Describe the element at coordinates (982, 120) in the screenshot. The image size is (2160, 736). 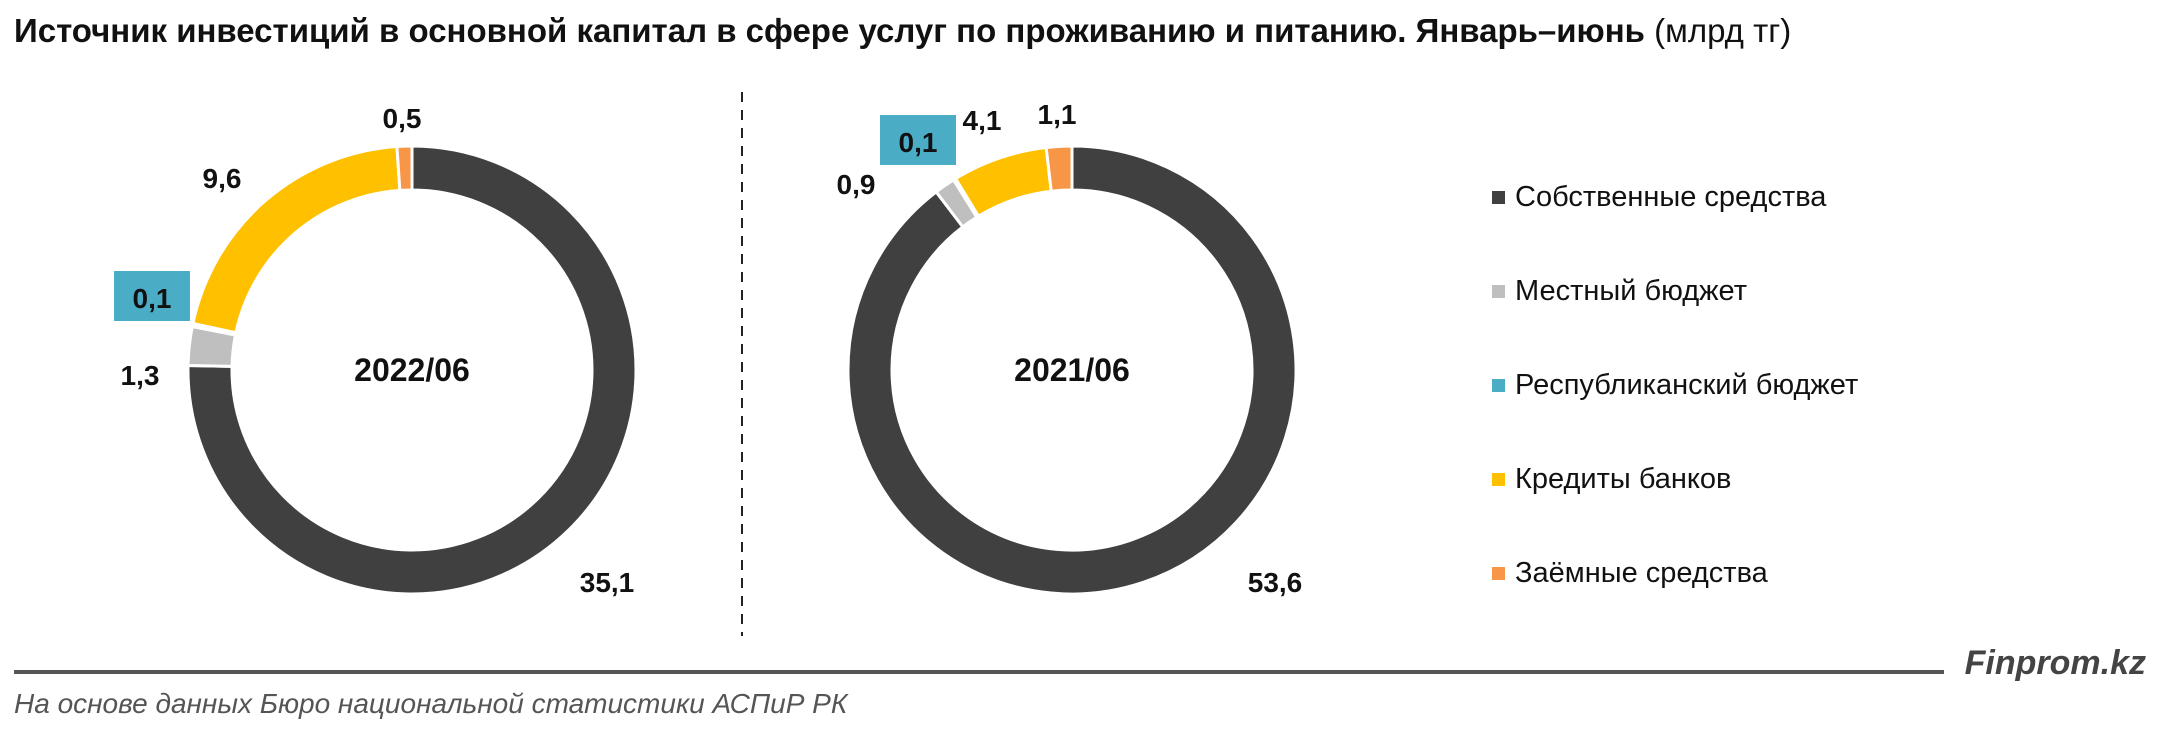
I see `data-label: 4,1` at that location.